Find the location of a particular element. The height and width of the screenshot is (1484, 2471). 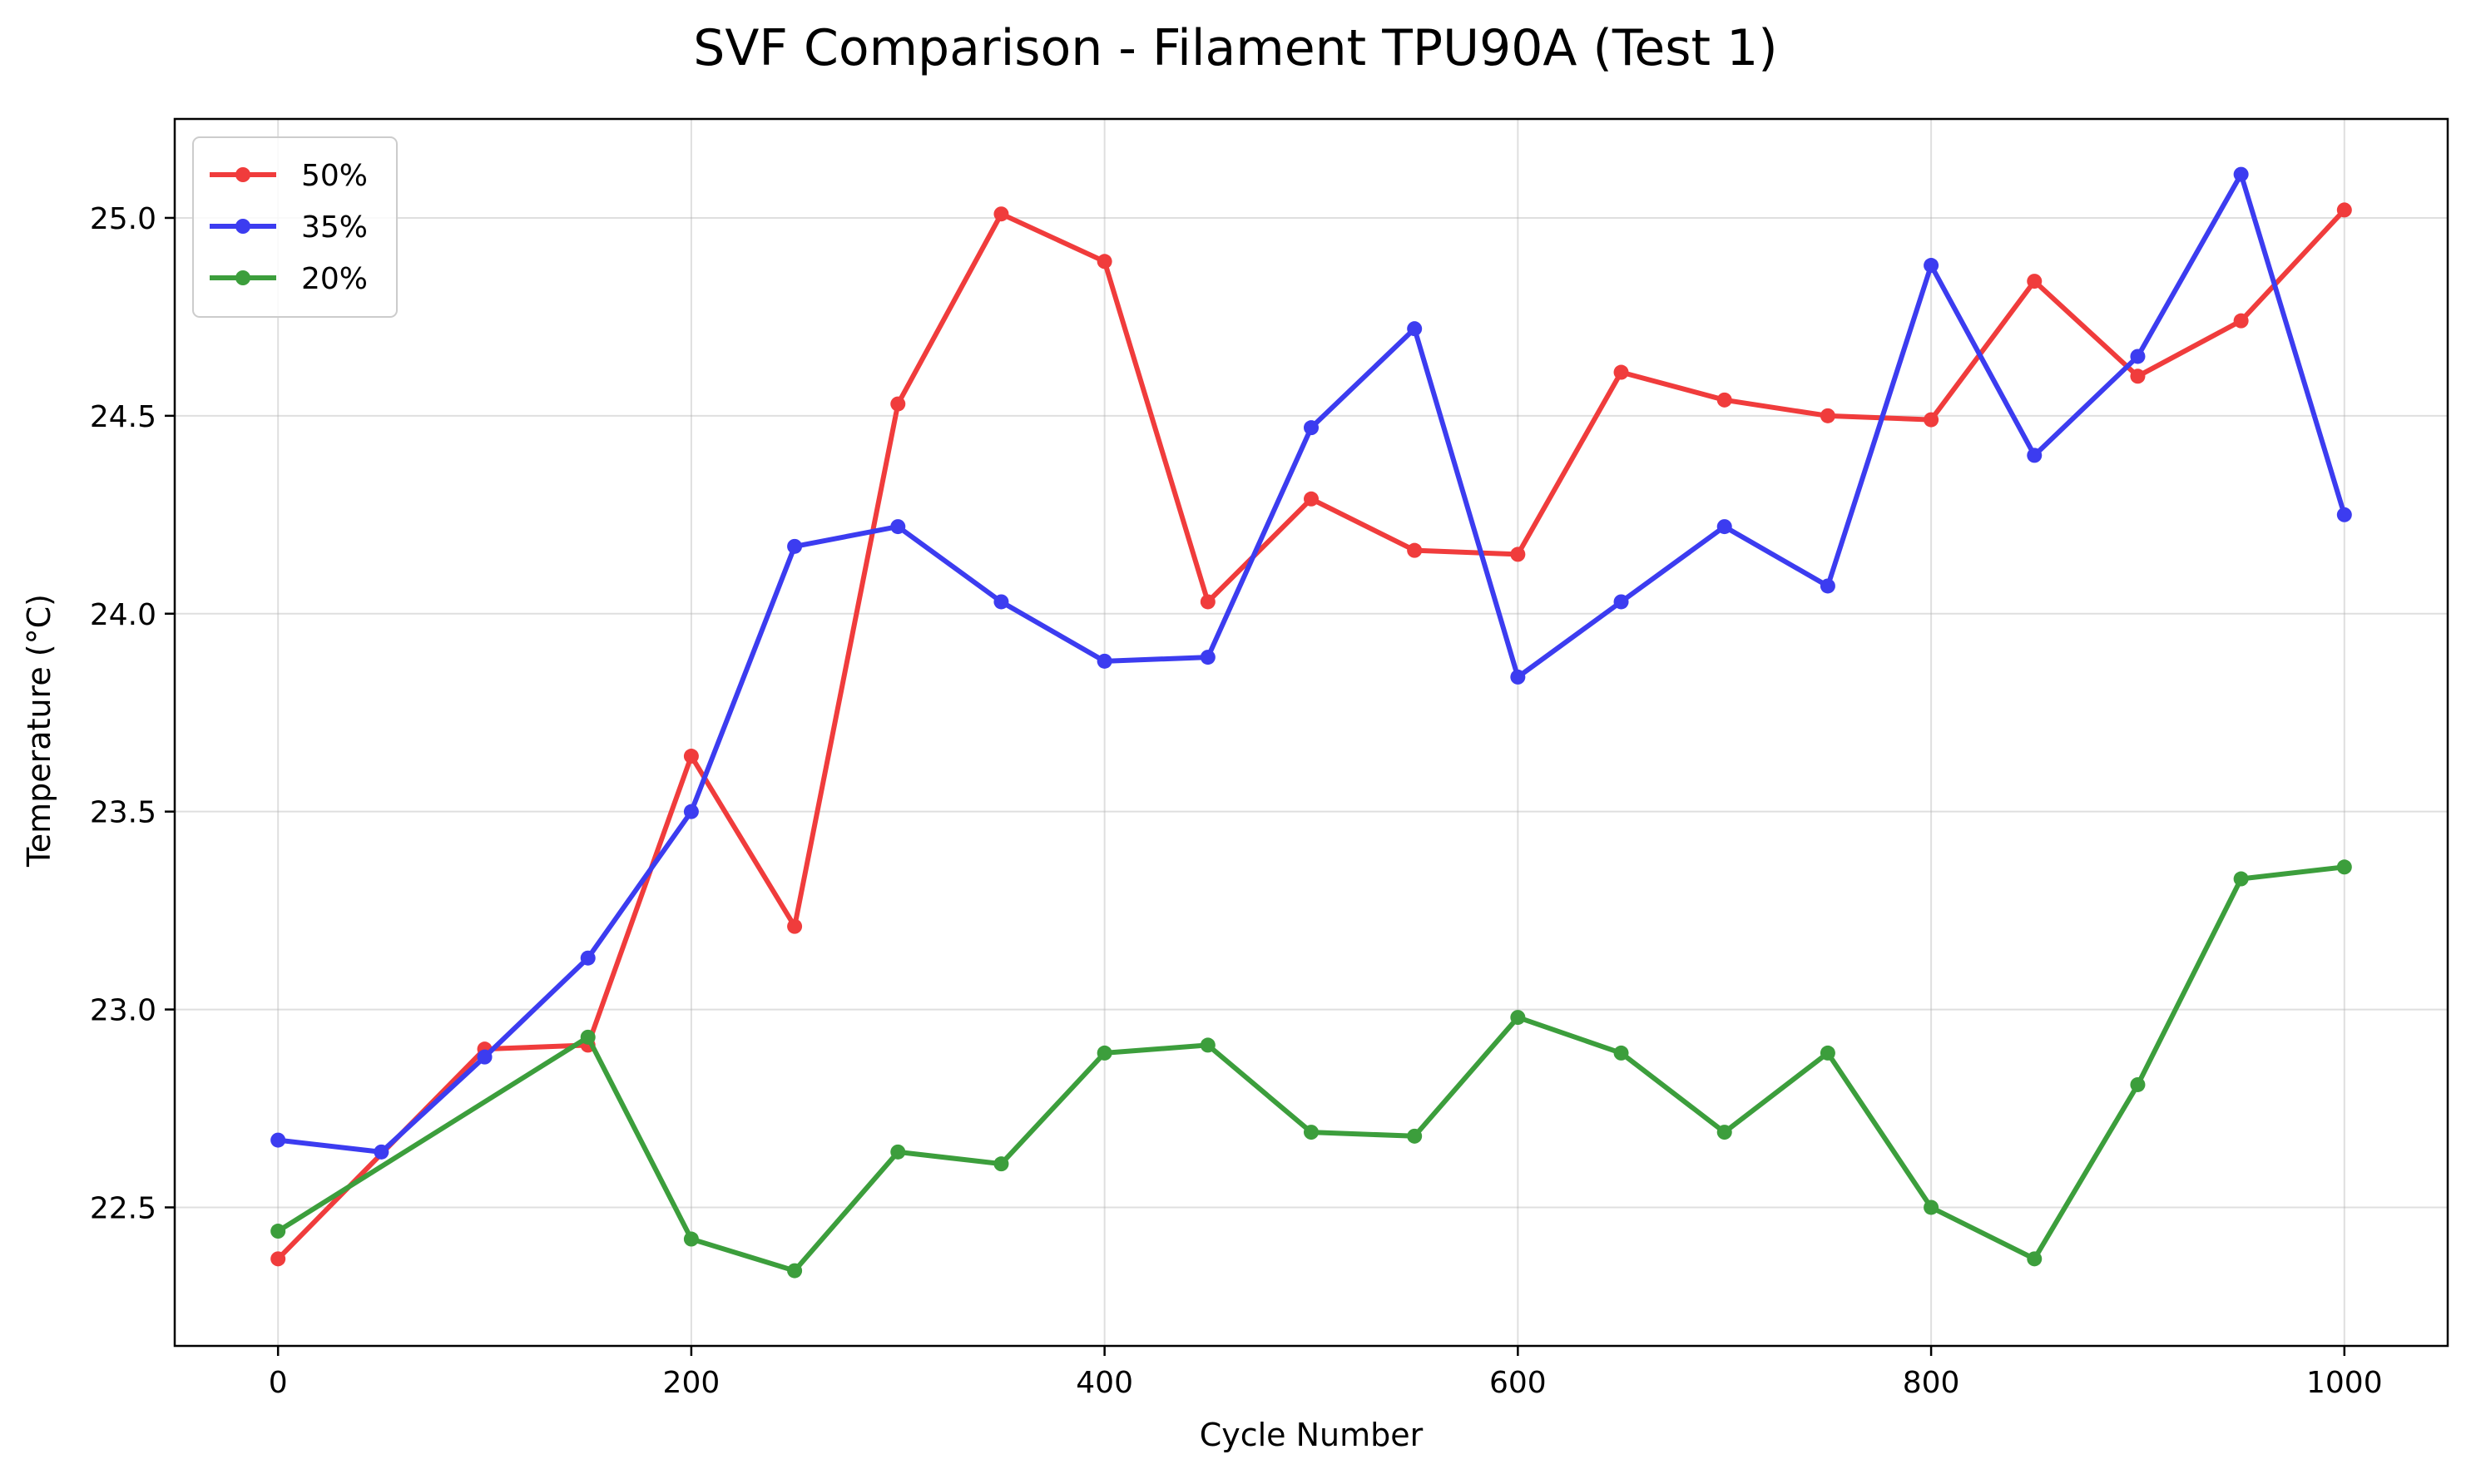

y-tick-label: 25.0 is located at coordinates (123, 219).